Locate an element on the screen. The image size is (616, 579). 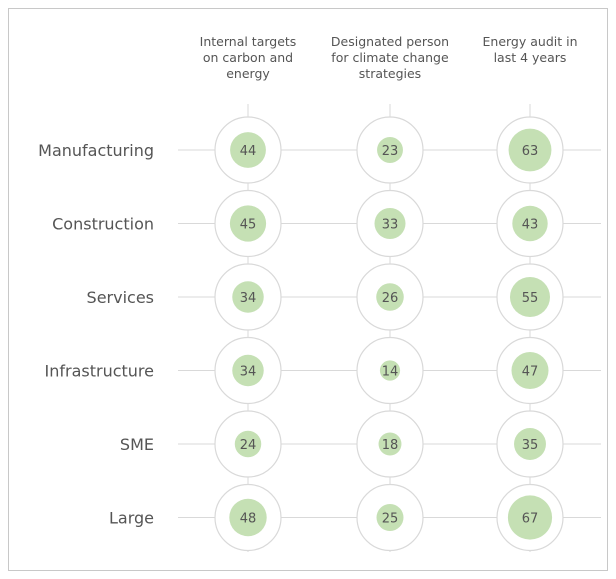
column-header-line: on carbon and is located at coordinates (248, 57).